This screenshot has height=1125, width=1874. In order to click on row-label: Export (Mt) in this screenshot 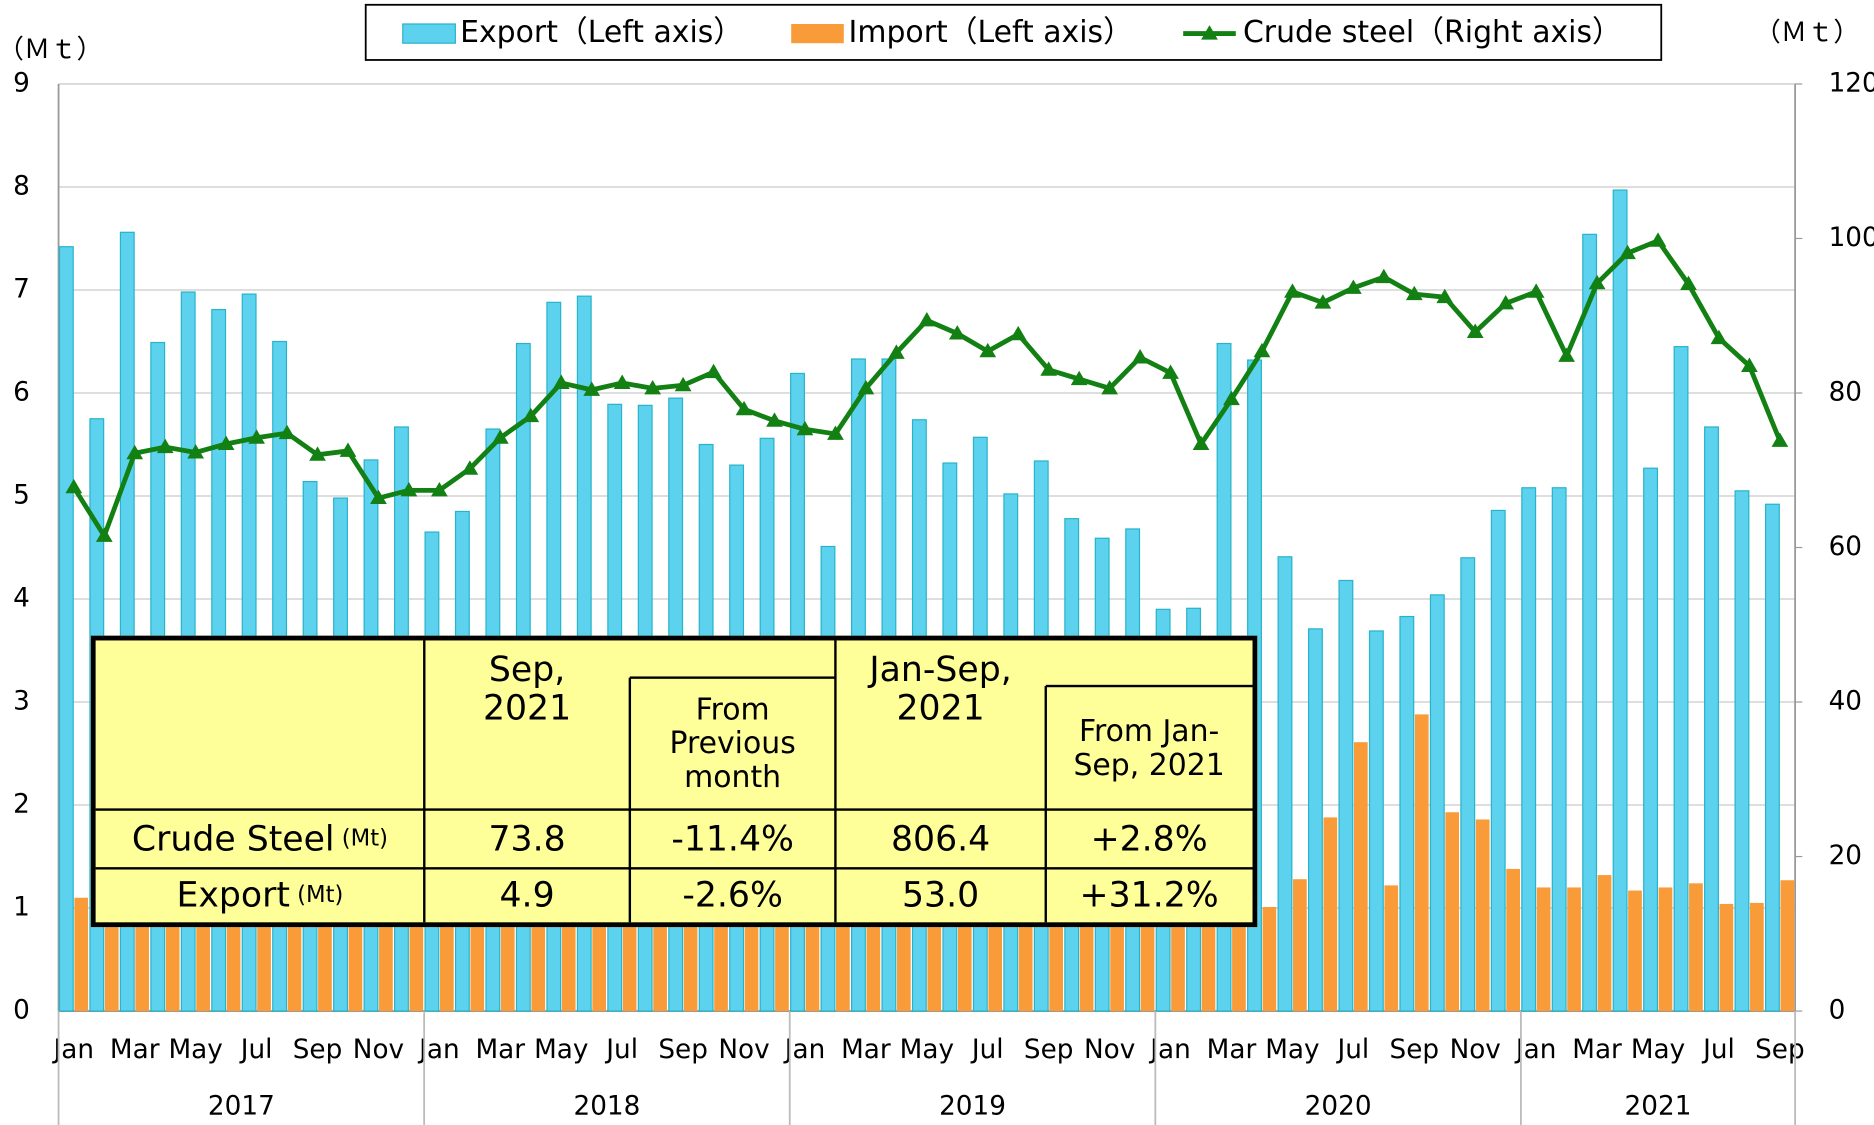, I will do `click(260, 895)`.